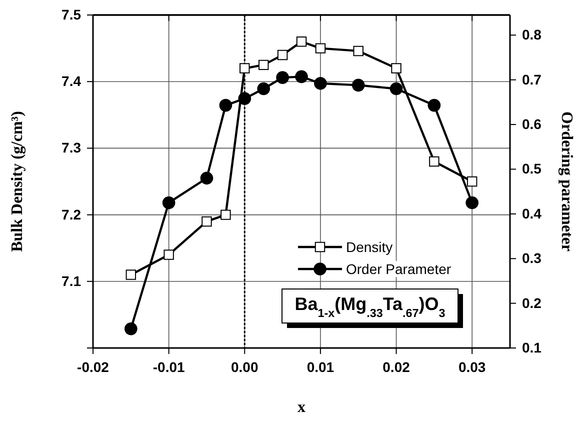 Image resolution: width=577 pixels, height=424 pixels. Describe the element at coordinates (72, 81) in the screenshot. I see `y-tick-label: 7.4` at that location.